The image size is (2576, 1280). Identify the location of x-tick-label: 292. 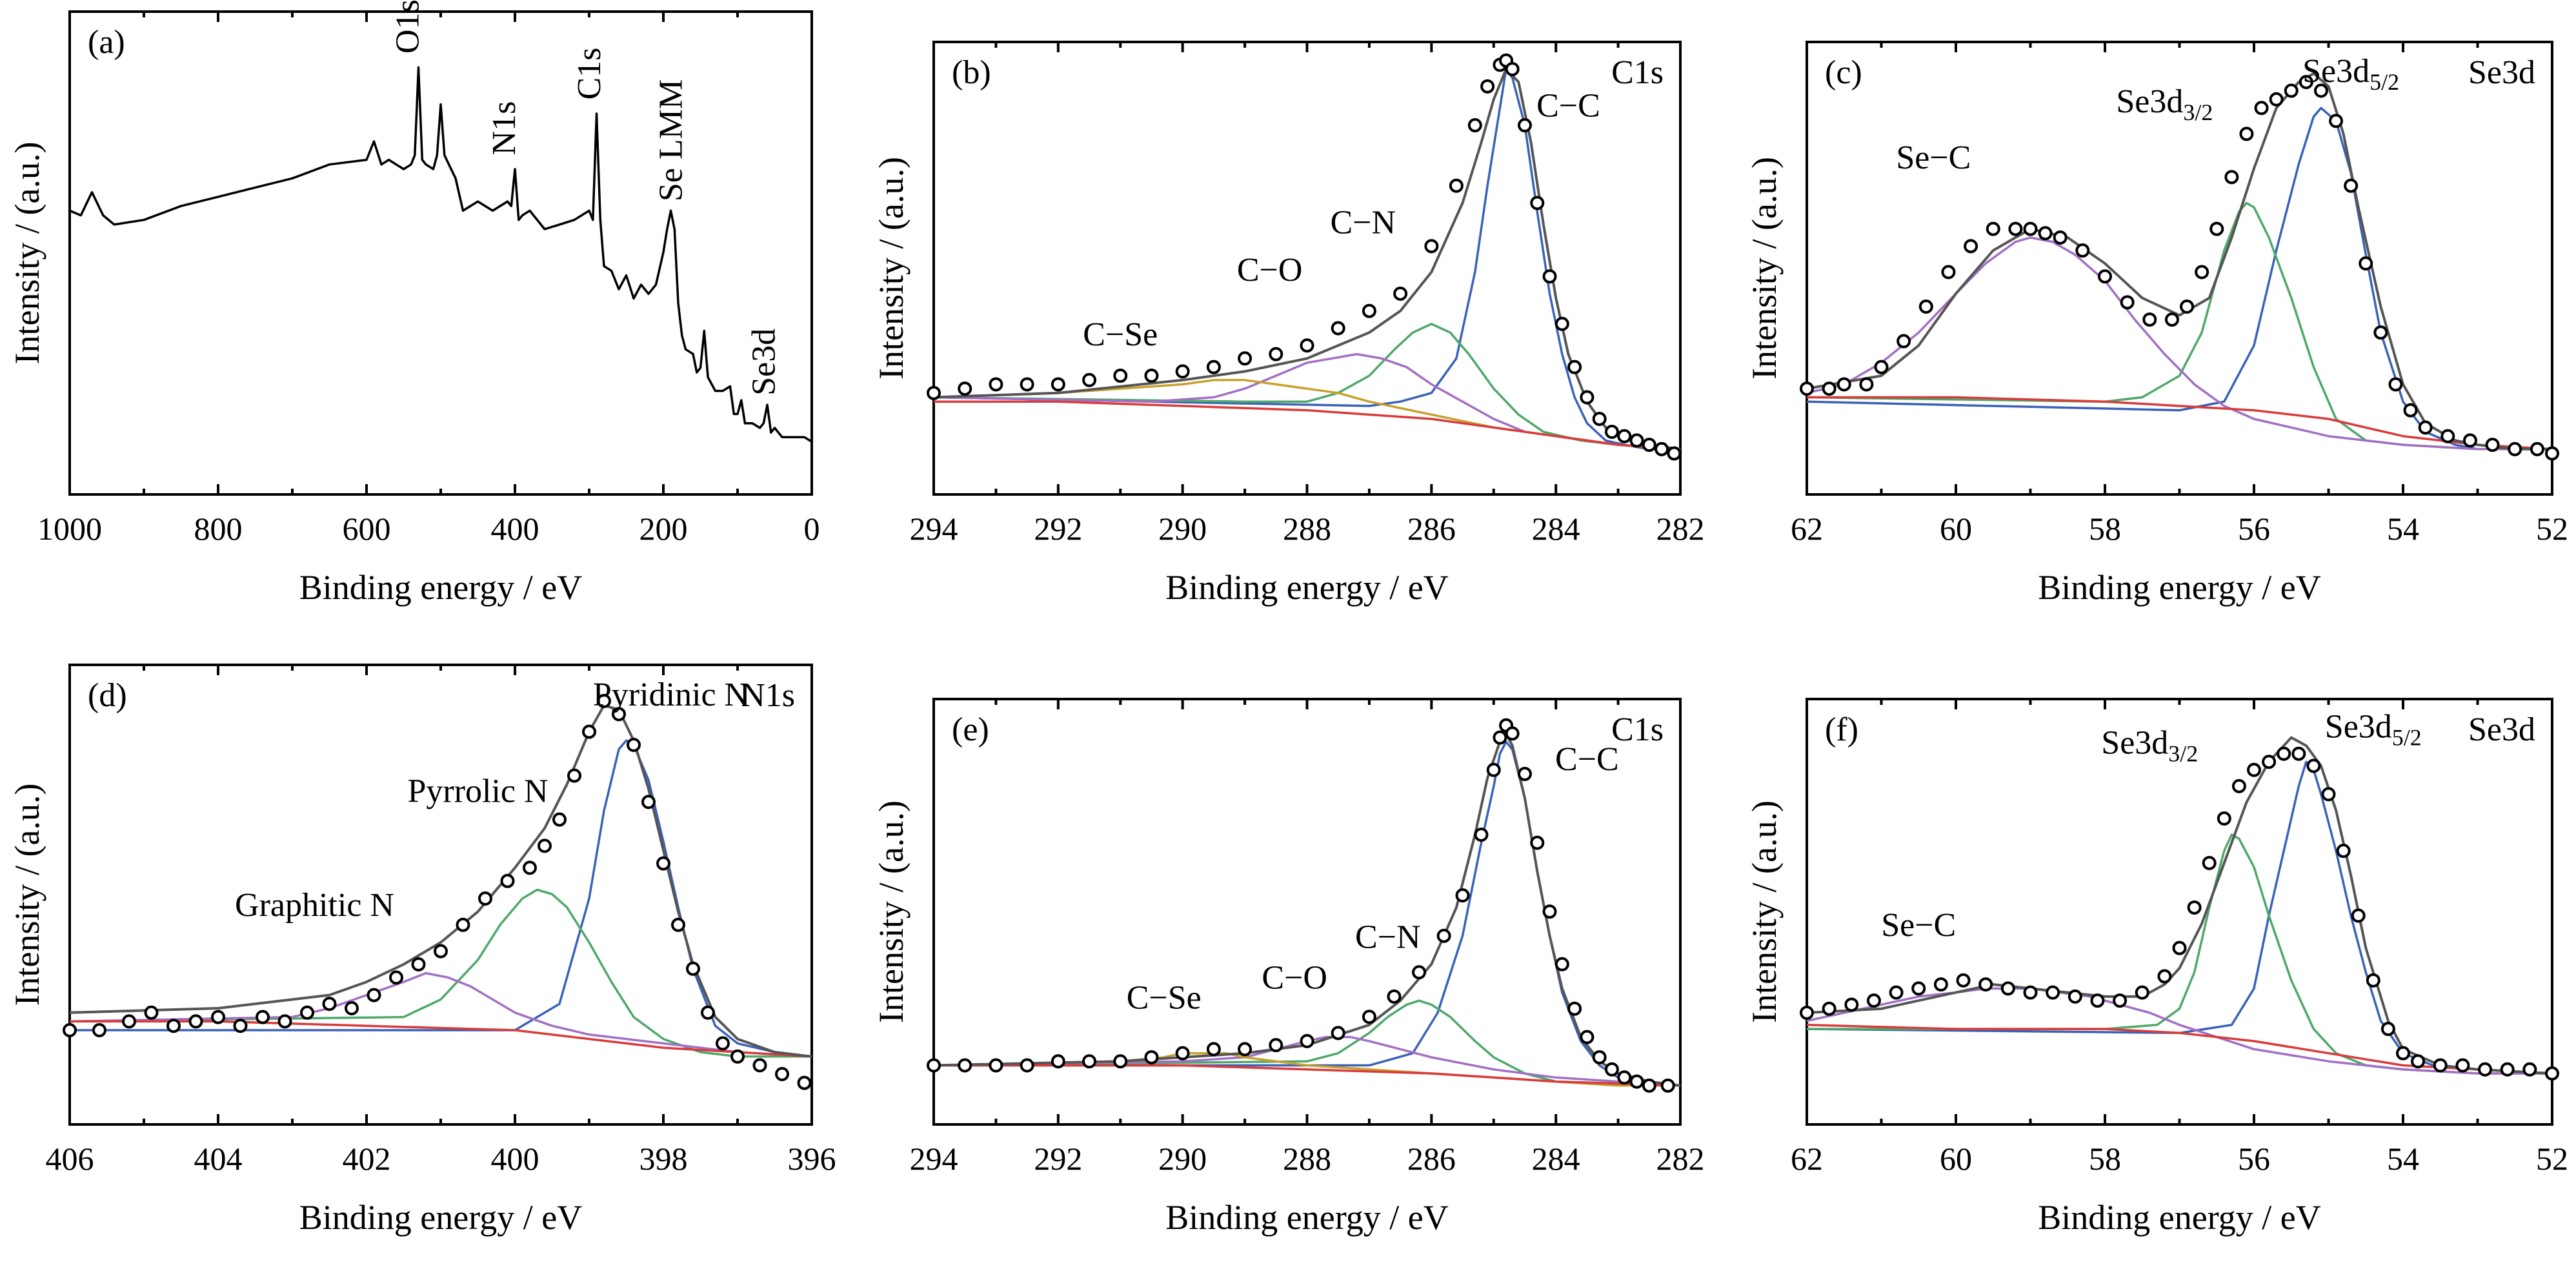
(1058, 1159).